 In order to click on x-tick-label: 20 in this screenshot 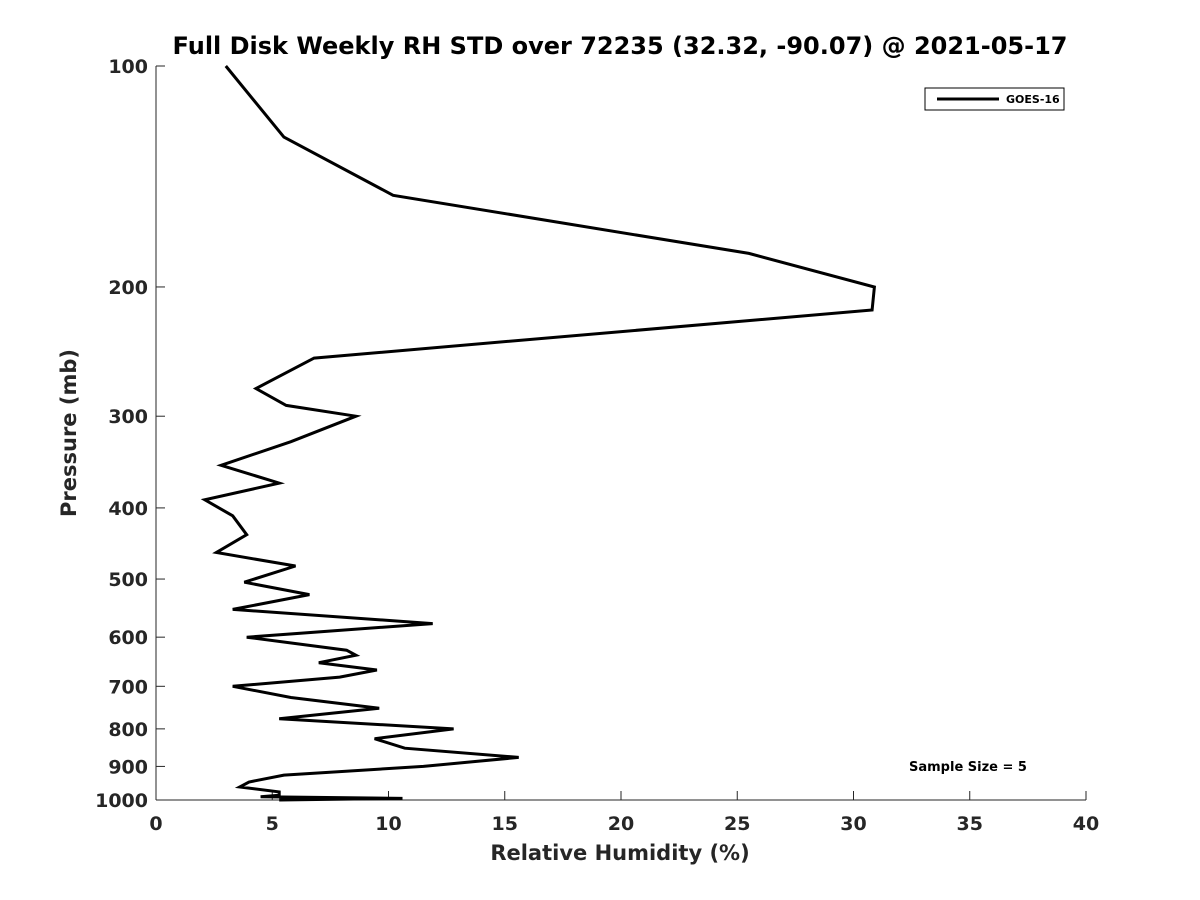, I will do `click(621, 824)`.